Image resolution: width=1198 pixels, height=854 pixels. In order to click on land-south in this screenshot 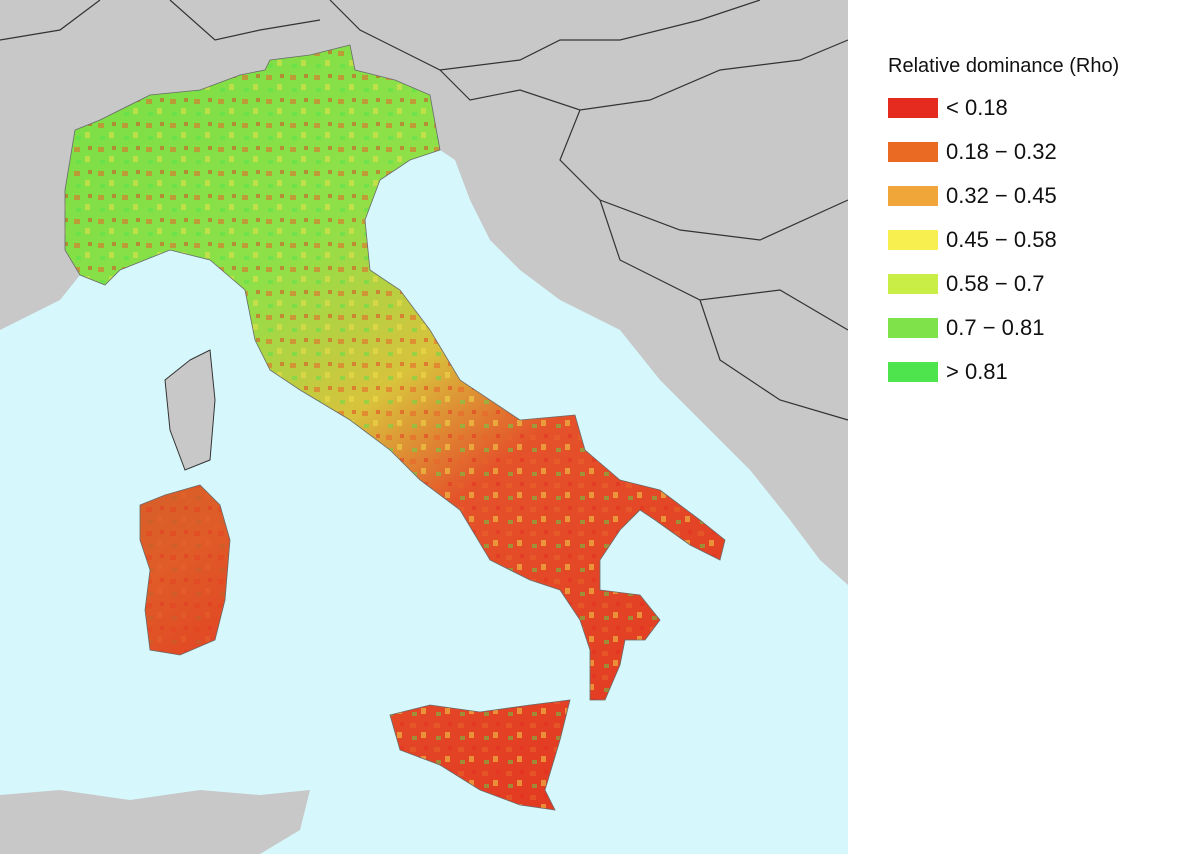, I will do `click(155, 822)`.